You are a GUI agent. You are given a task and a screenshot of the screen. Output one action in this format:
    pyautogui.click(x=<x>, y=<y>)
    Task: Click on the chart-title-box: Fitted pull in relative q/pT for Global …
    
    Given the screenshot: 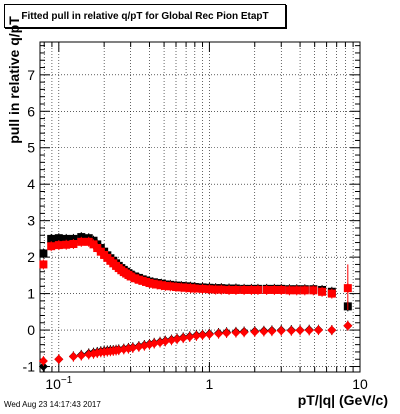 What is the action you would take?
    pyautogui.click(x=145, y=16)
    